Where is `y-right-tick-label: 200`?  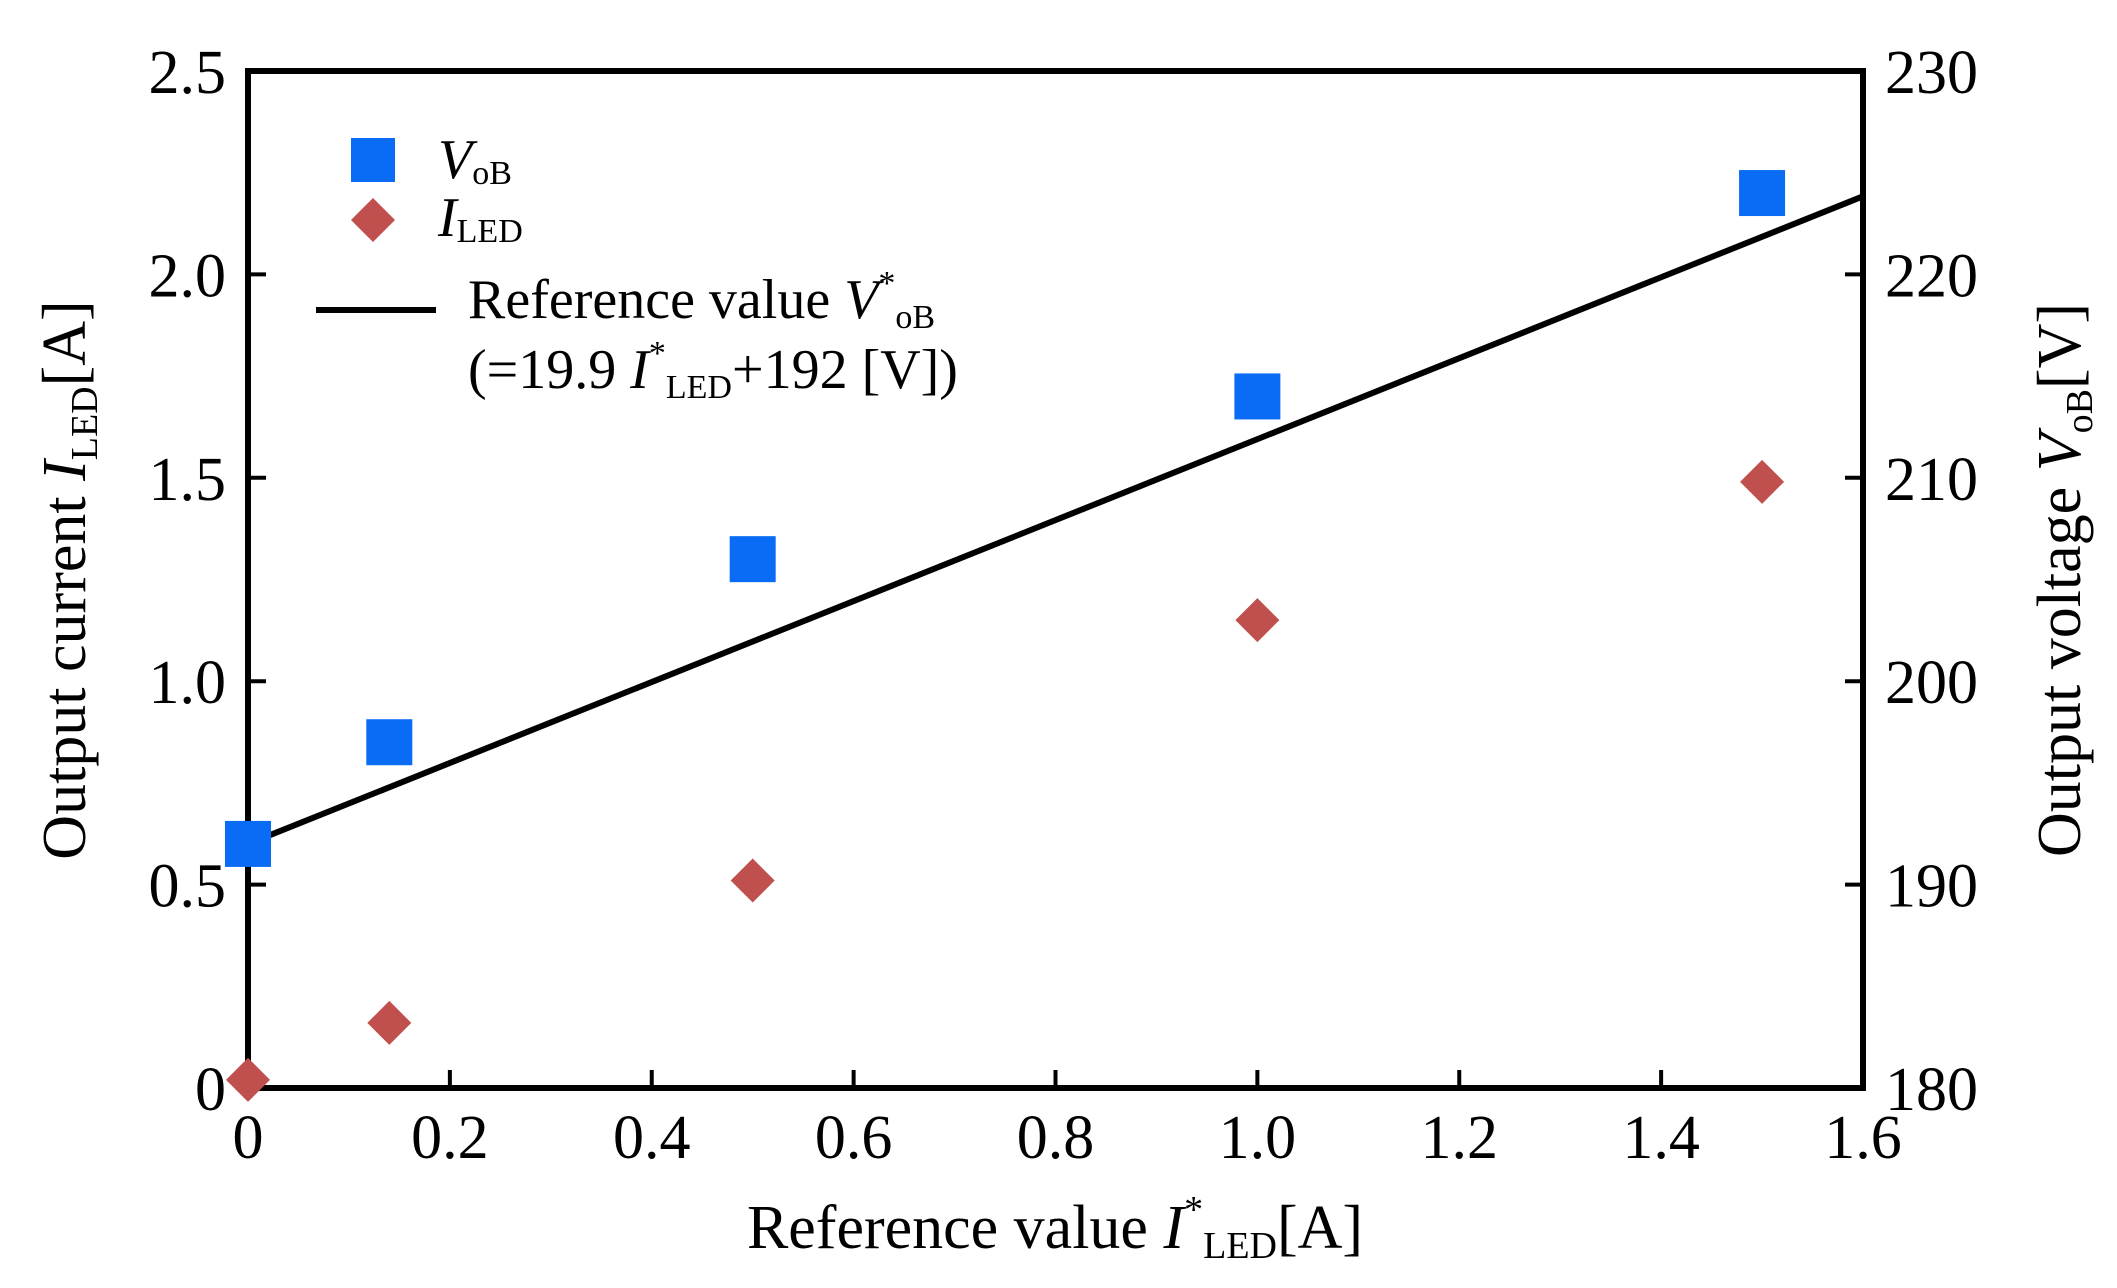
y-right-tick-label: 200 is located at coordinates (1931, 683).